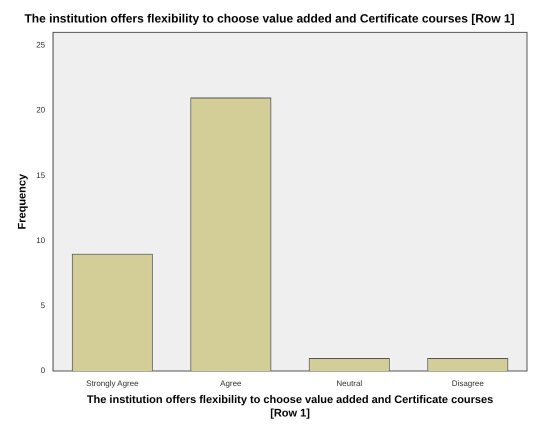 This screenshot has height=432, width=545. What do you see at coordinates (41, 110) in the screenshot?
I see `y-tick-label: 20` at bounding box center [41, 110].